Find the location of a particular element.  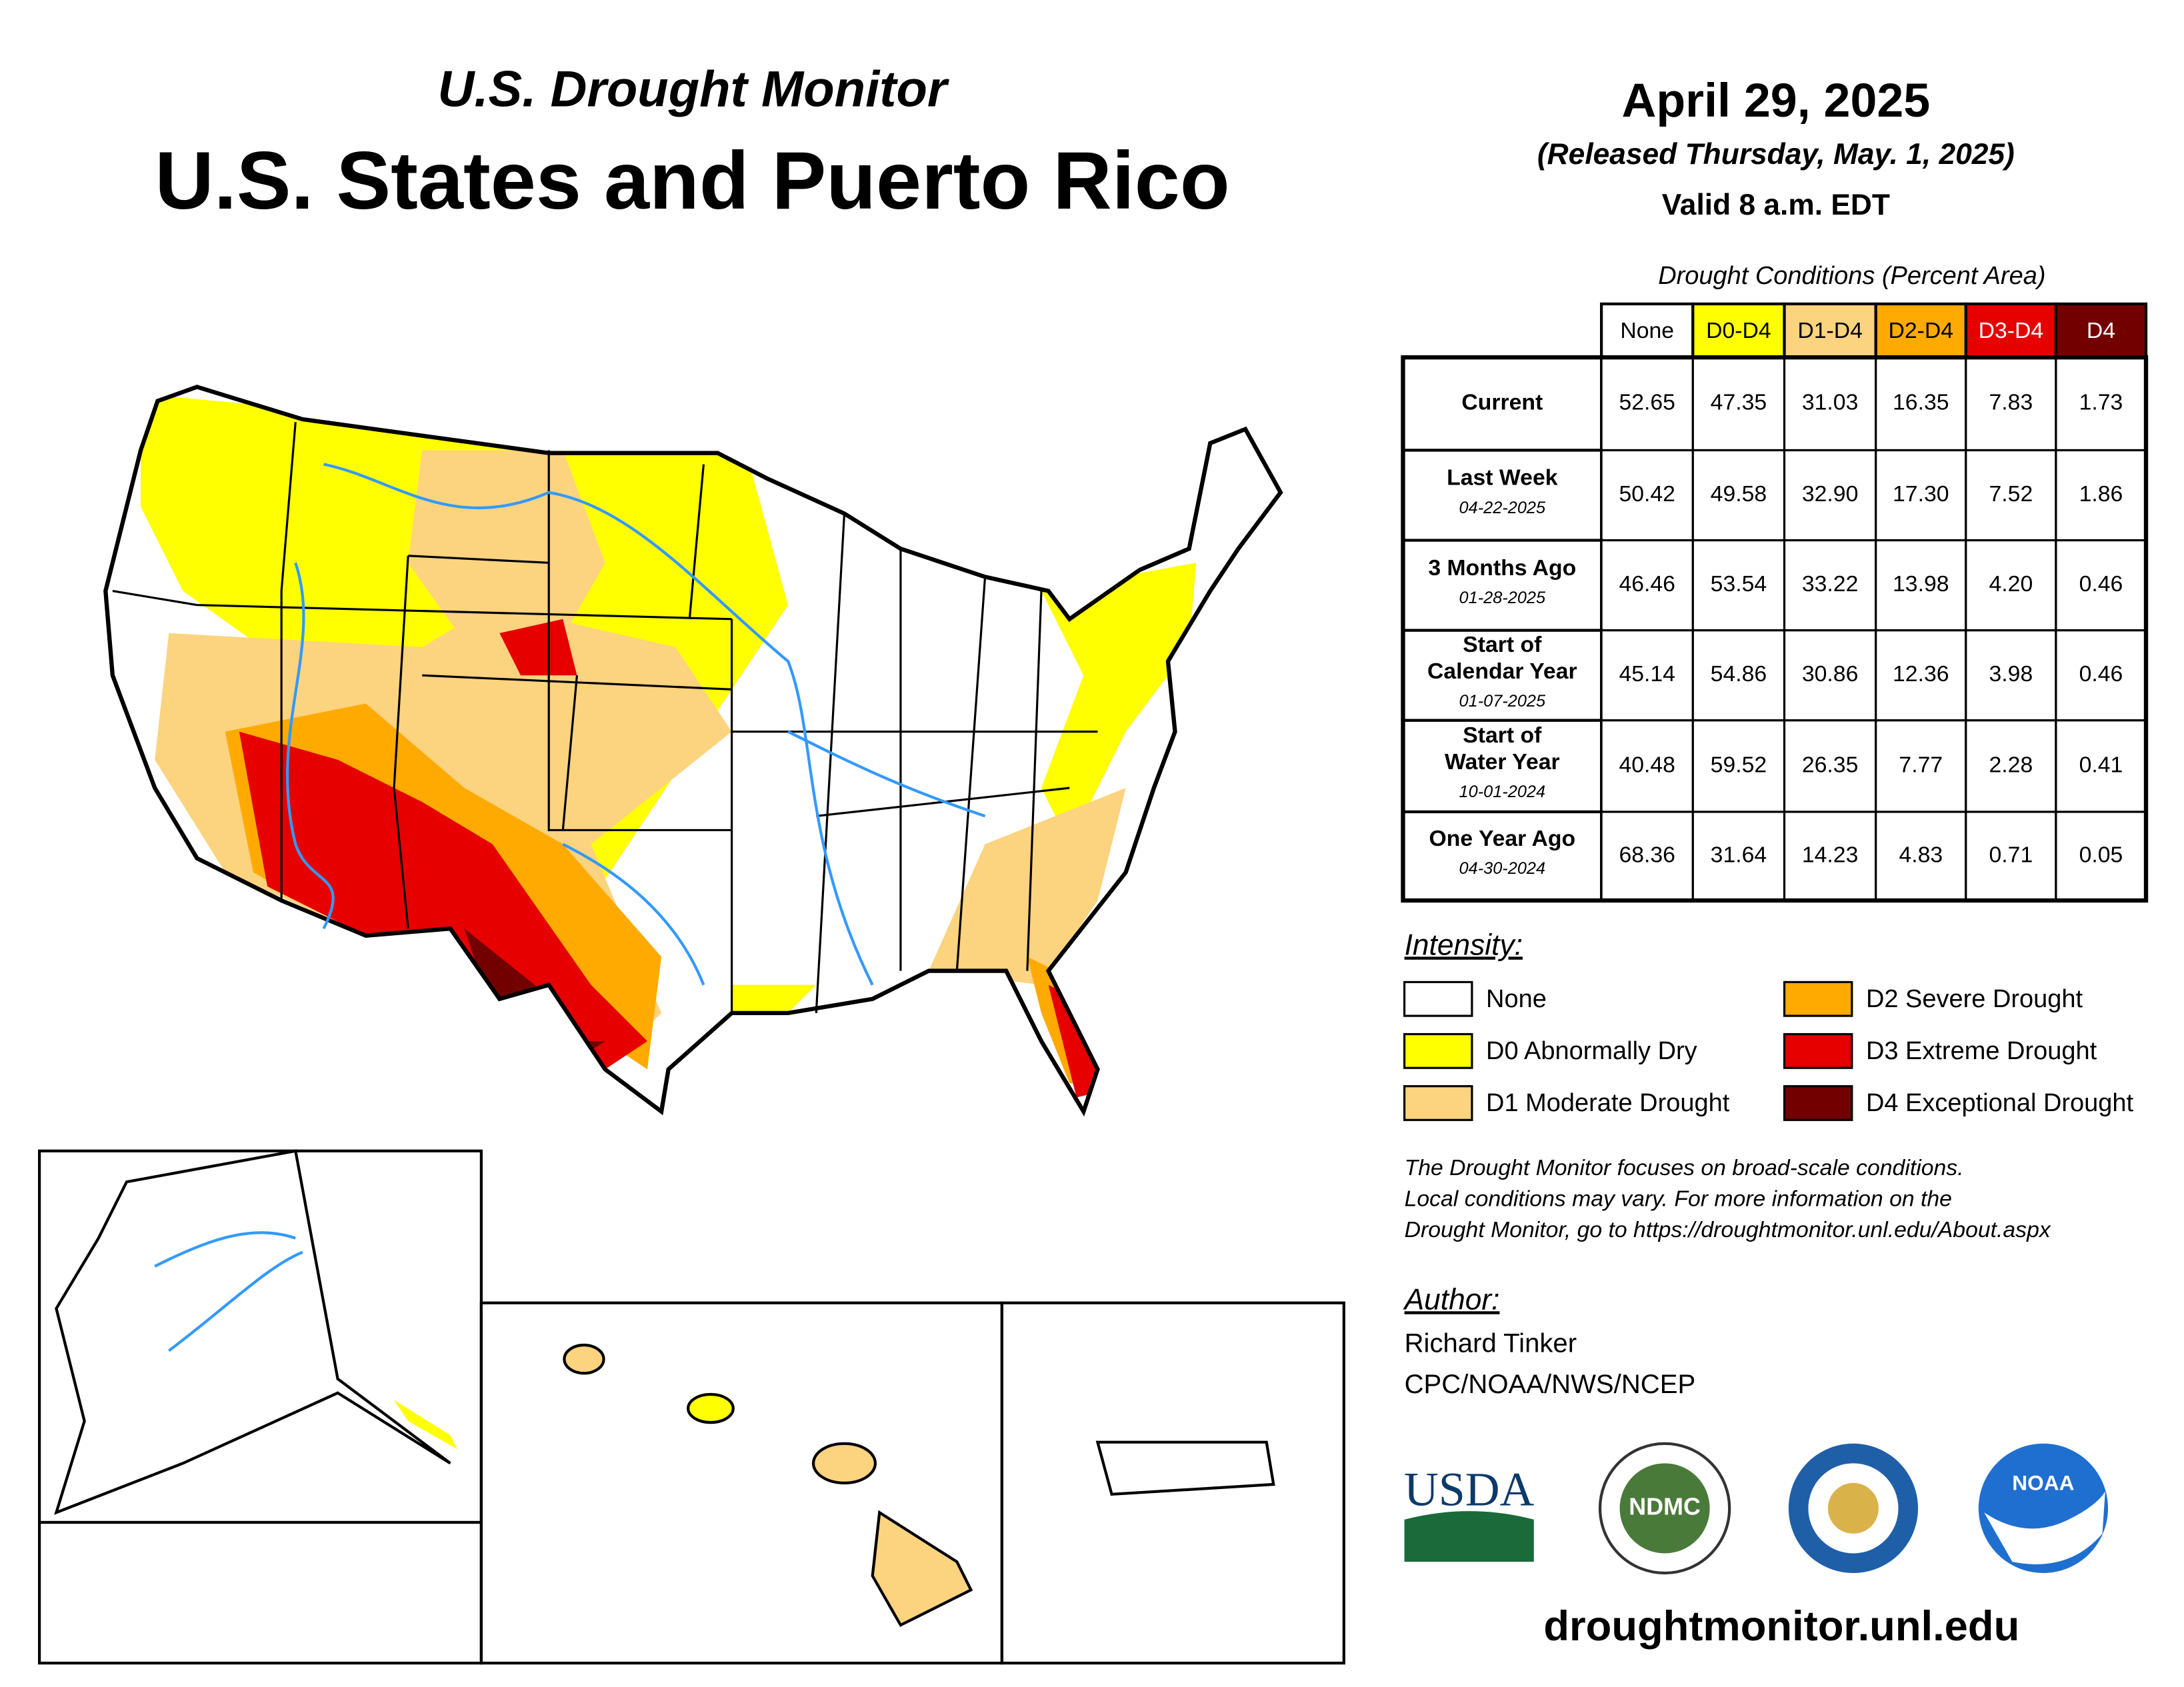

value: 16.35 is located at coordinates (1921, 402).